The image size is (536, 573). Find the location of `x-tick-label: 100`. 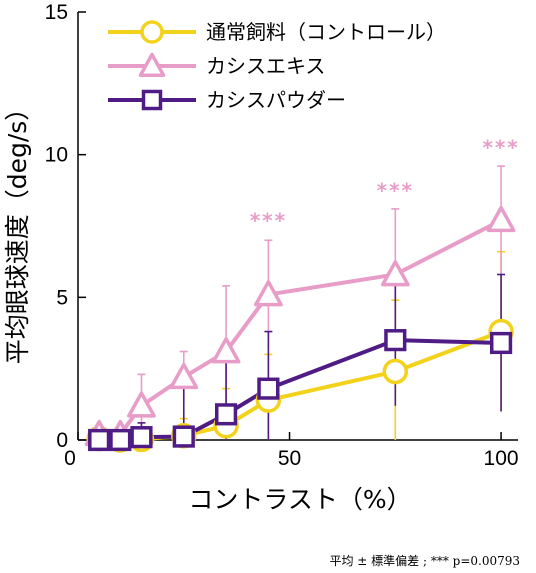

x-tick-label: 100 is located at coordinates (501, 458).